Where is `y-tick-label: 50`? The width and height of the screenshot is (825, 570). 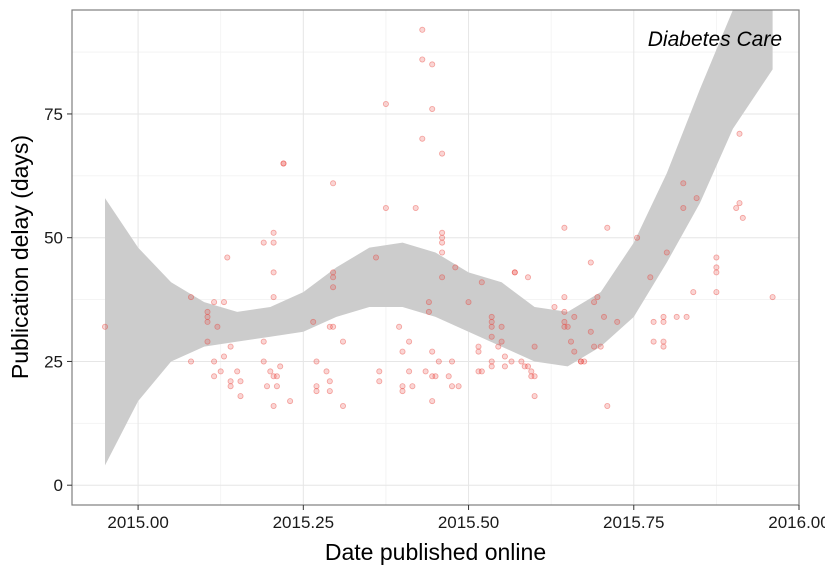 y-tick-label: 50 is located at coordinates (53, 238).